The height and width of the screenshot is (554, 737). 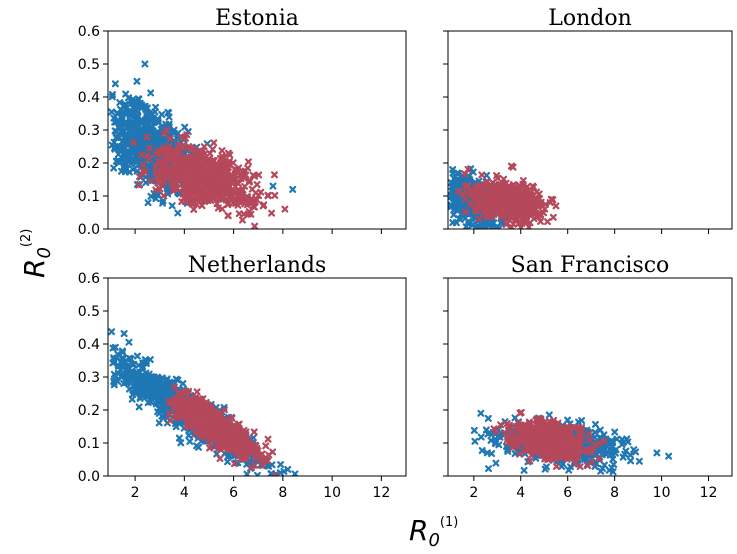 What do you see at coordinates (257, 265) in the screenshot?
I see `panel-title: Netherlands` at bounding box center [257, 265].